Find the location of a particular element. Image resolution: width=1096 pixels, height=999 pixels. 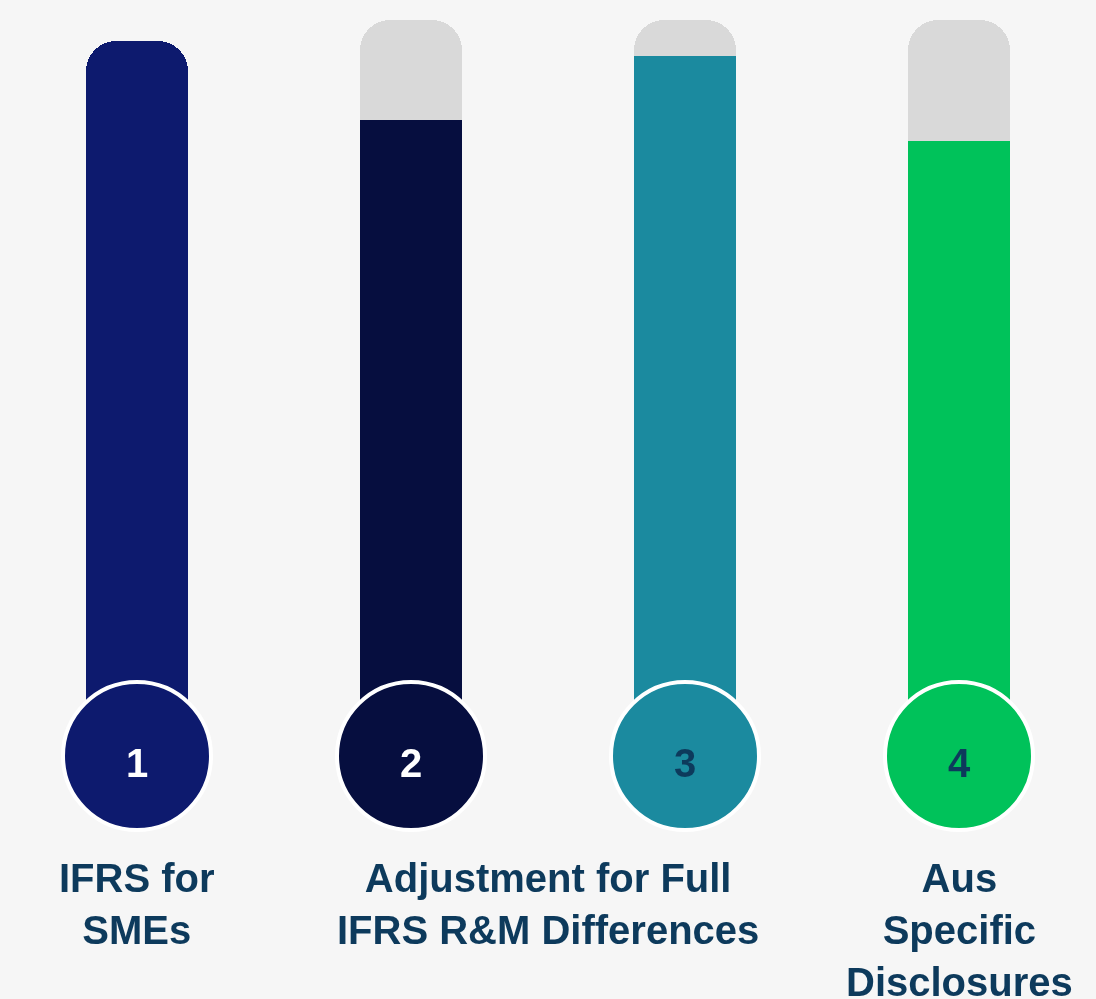

text: Aus Specific Disclosures is located at coordinates (959, 927).